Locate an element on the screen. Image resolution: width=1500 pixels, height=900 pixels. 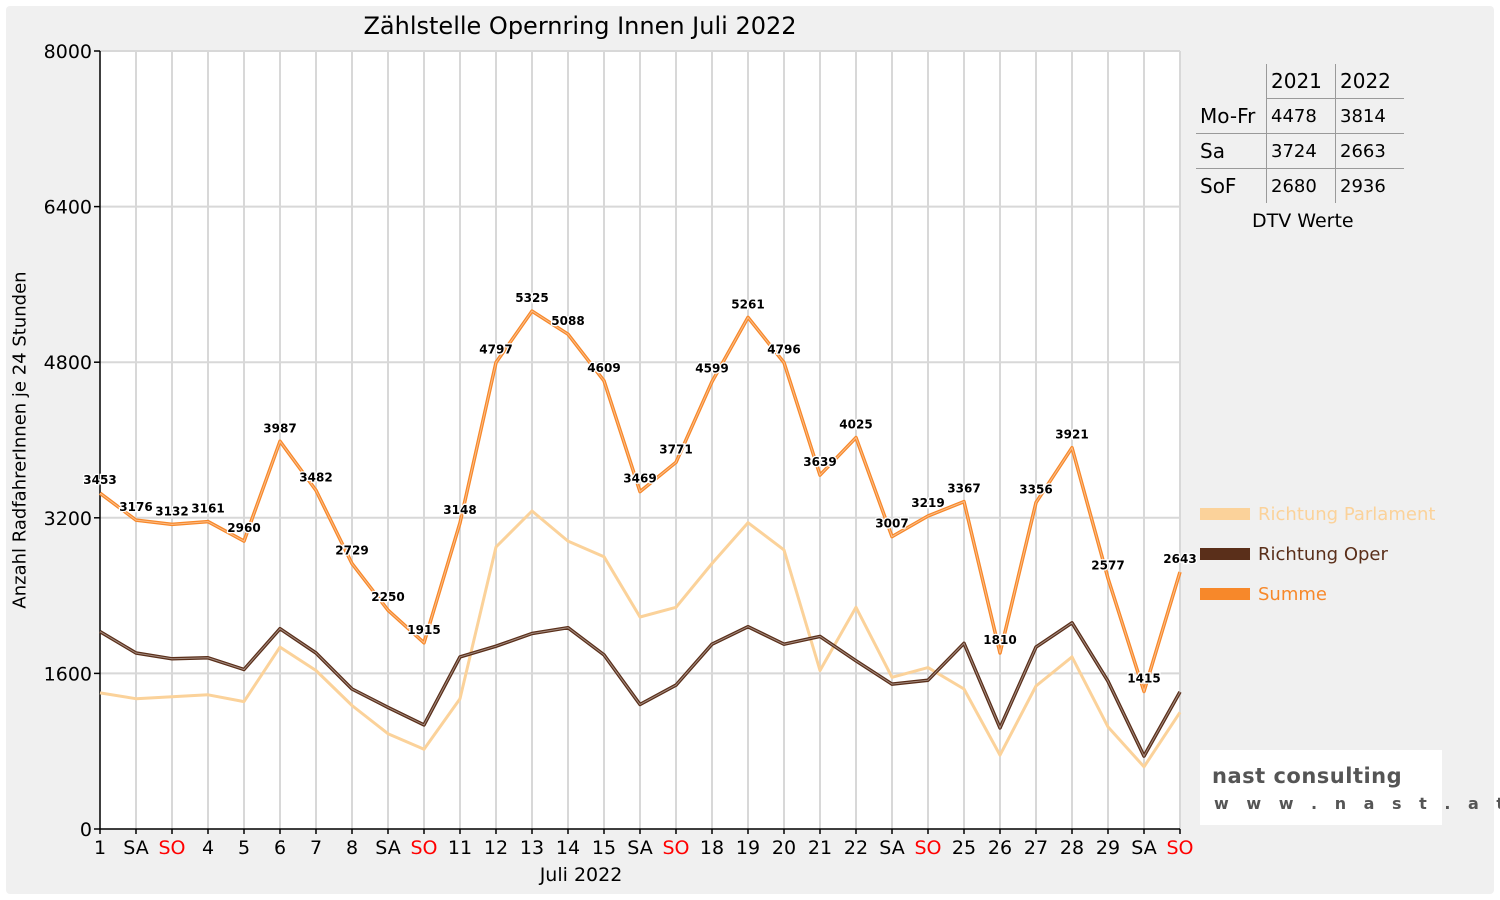
data-label: 2643 is located at coordinates (1179, 559).